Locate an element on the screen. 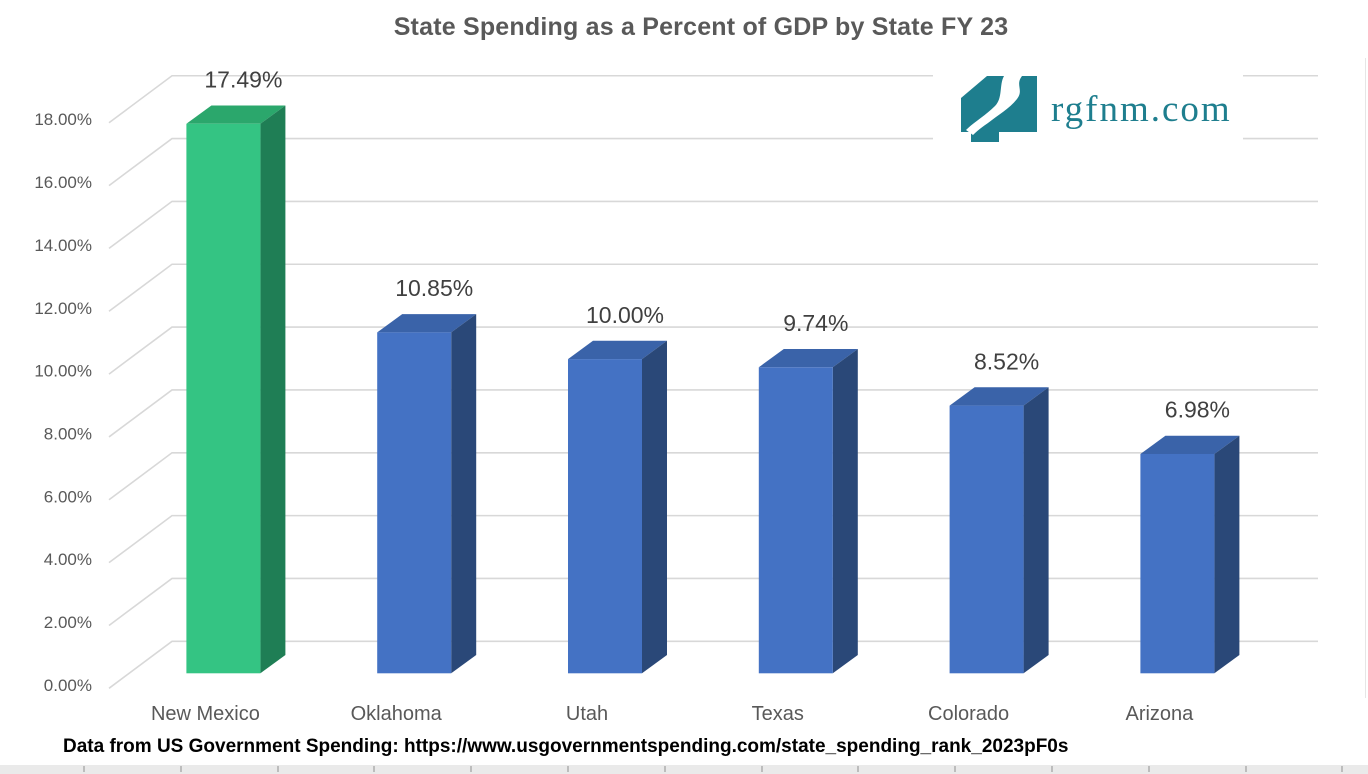  bar-utah-side-face is located at coordinates (654, 507).